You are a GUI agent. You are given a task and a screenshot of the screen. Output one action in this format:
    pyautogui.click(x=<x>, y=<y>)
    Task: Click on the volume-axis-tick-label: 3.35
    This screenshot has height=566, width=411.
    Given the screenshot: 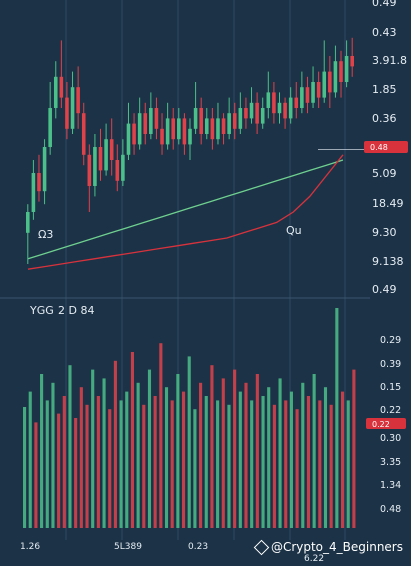 What is the action you would take?
    pyautogui.click(x=390, y=462)
    